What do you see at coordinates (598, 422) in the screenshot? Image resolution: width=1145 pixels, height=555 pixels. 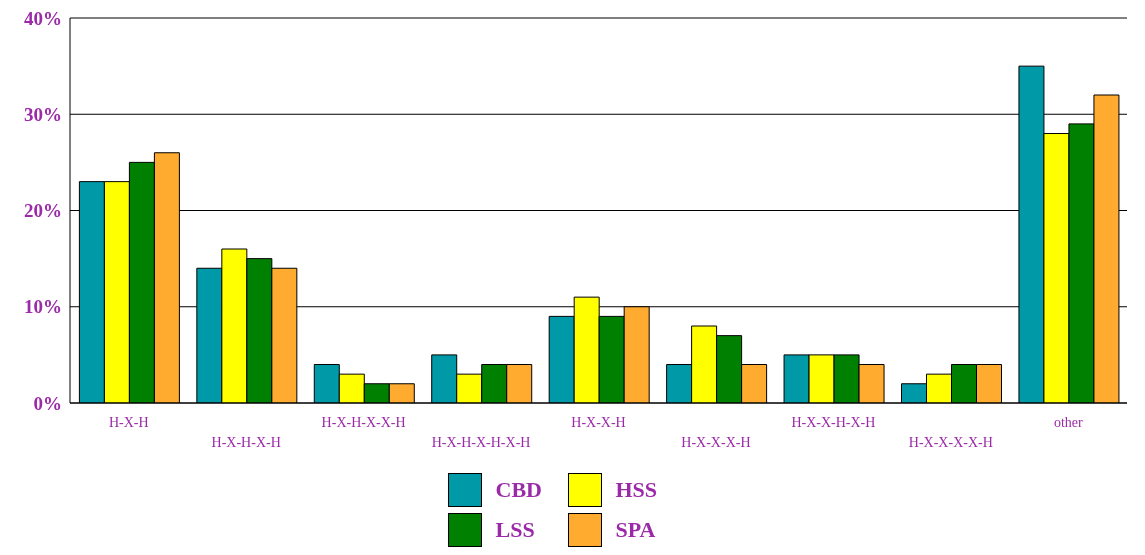 I see `x-tick-label: H-X-X-H` at bounding box center [598, 422].